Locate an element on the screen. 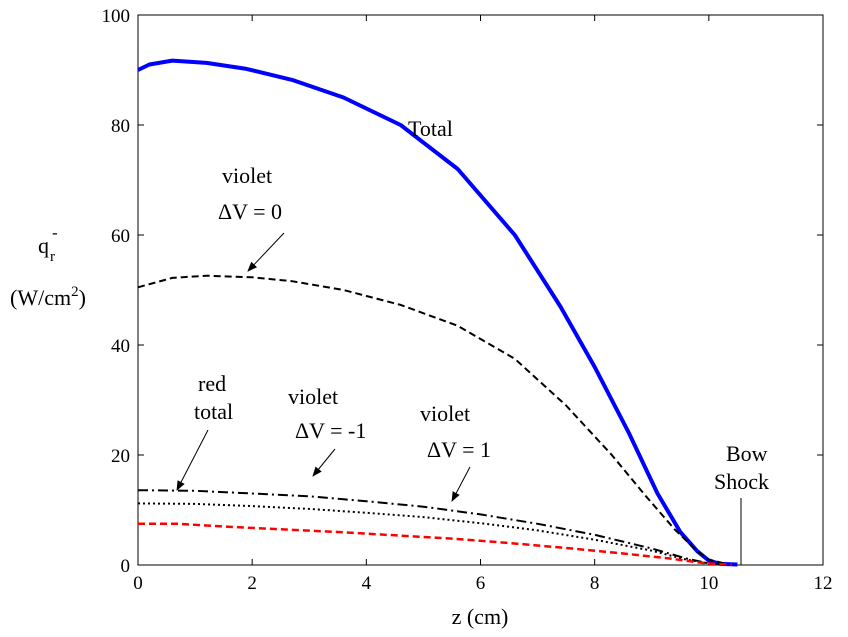 The width and height of the screenshot is (848, 637). x-axis-label: z (cm) is located at coordinates (480, 616).